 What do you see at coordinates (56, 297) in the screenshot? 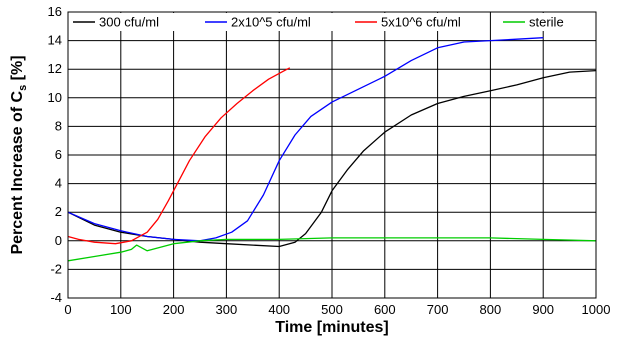
I see `y-tick-label: -4` at bounding box center [56, 297].